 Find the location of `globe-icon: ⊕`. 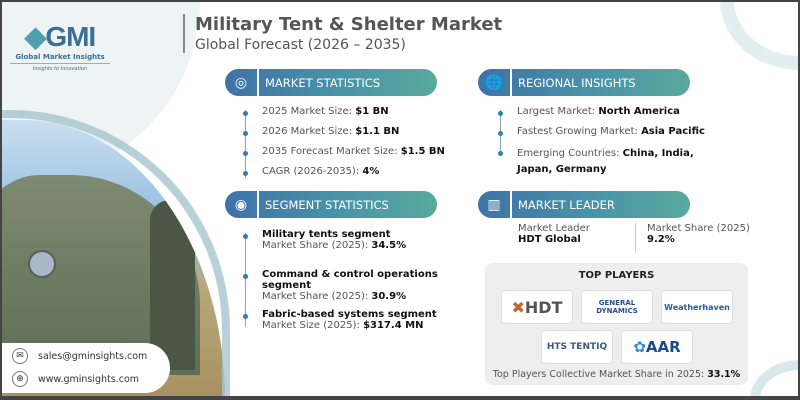

globe-icon: ⊕ is located at coordinates (20, 379).